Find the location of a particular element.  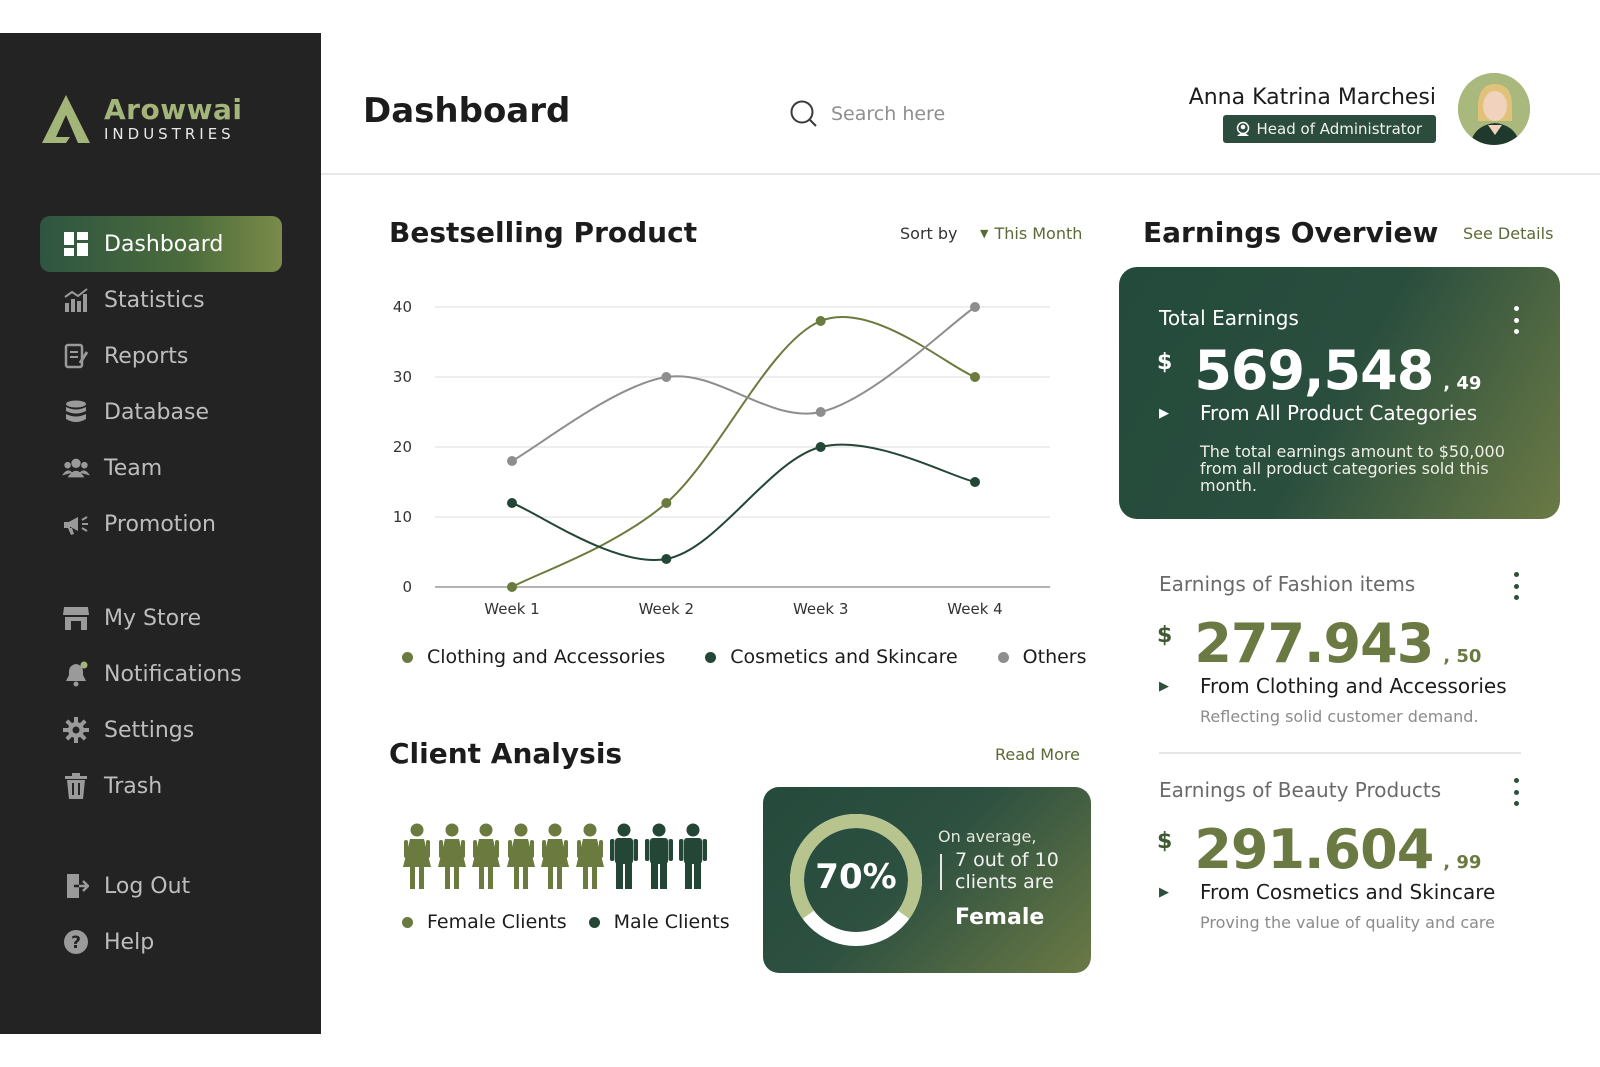

legend-item: Clothing and Accessories is located at coordinates (533, 657).